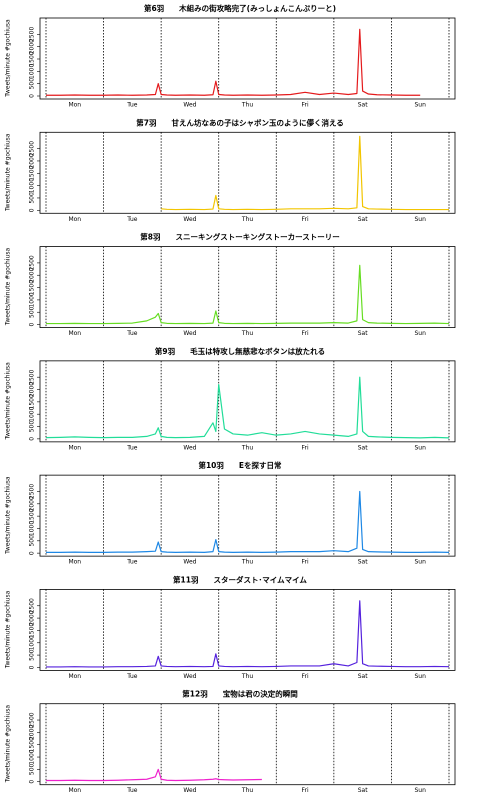 The height and width of the screenshot is (800, 480). I want to click on chart-title: 第11羽 スターダスト･マイムマイム, so click(240, 579).